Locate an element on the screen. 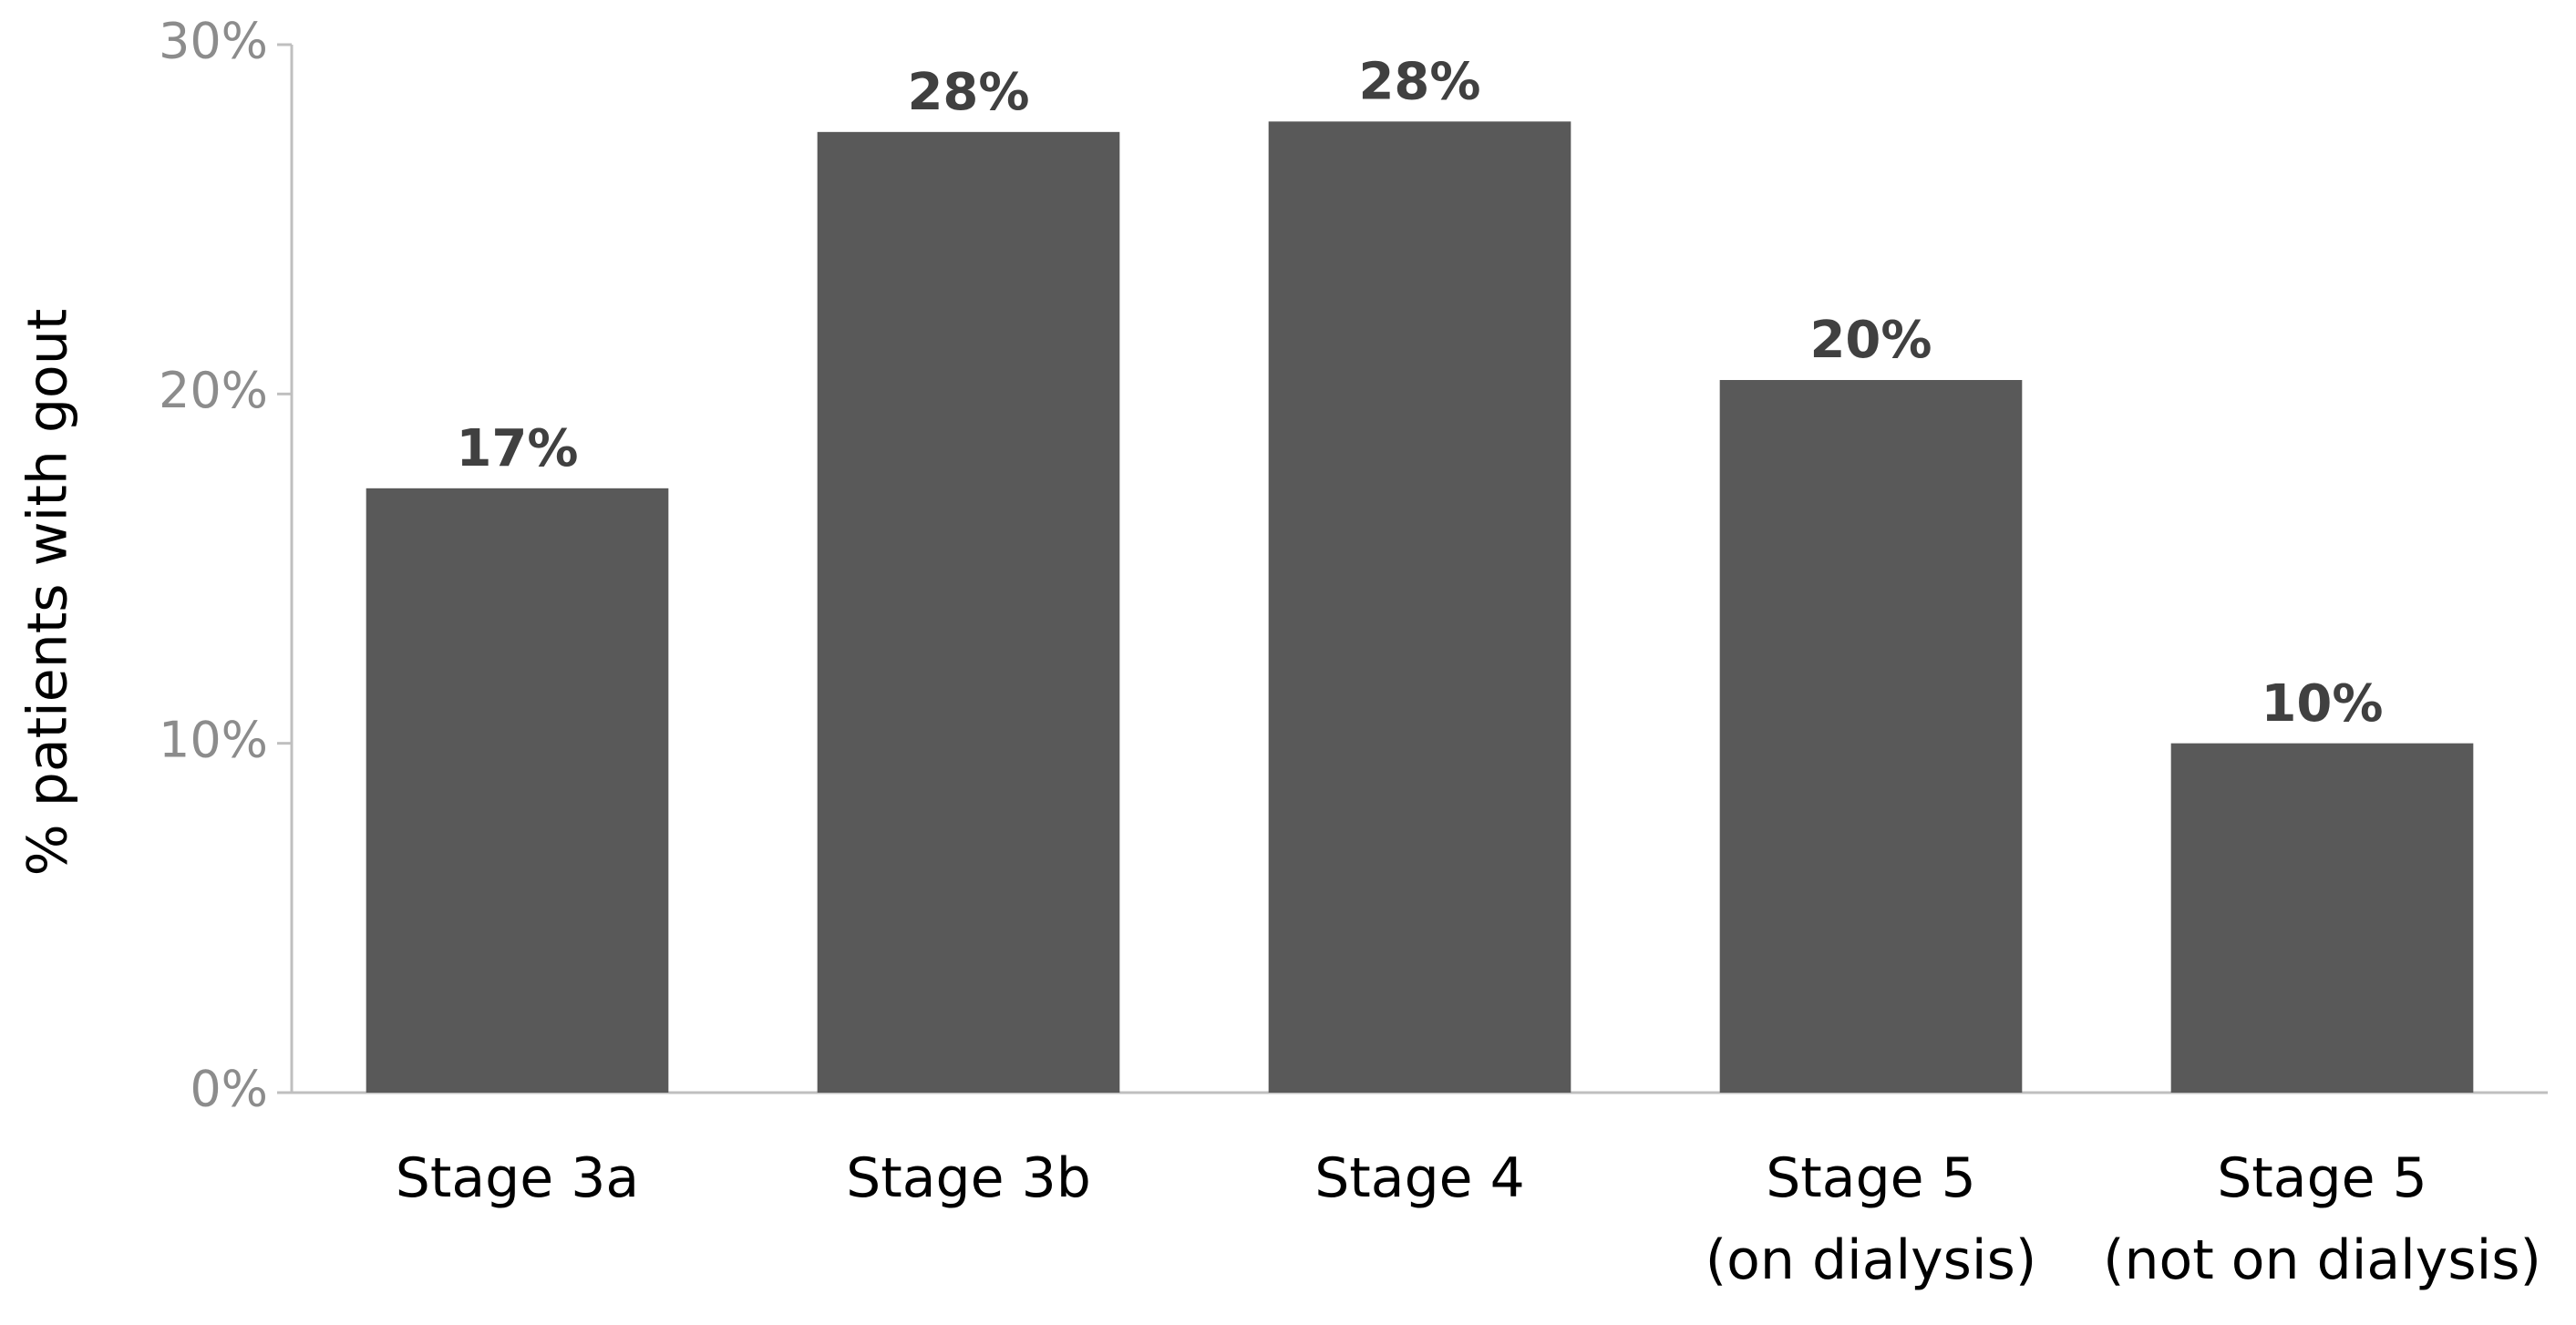  x-tick-label: Stage 3a is located at coordinates (517, 1178).